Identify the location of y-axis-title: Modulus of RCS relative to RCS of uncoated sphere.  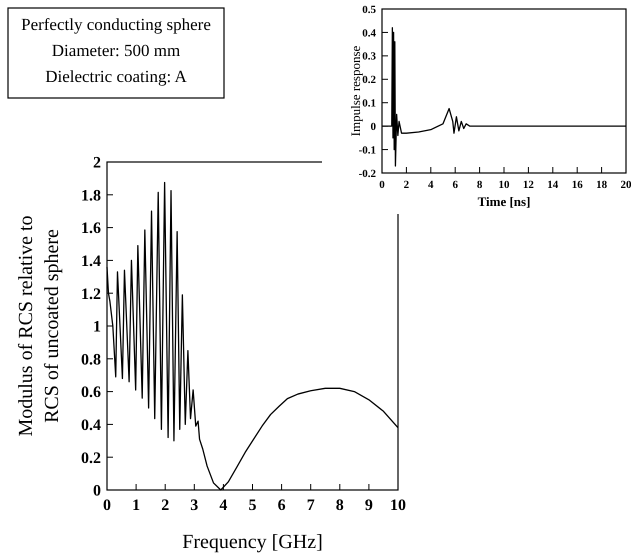
(39, 326).